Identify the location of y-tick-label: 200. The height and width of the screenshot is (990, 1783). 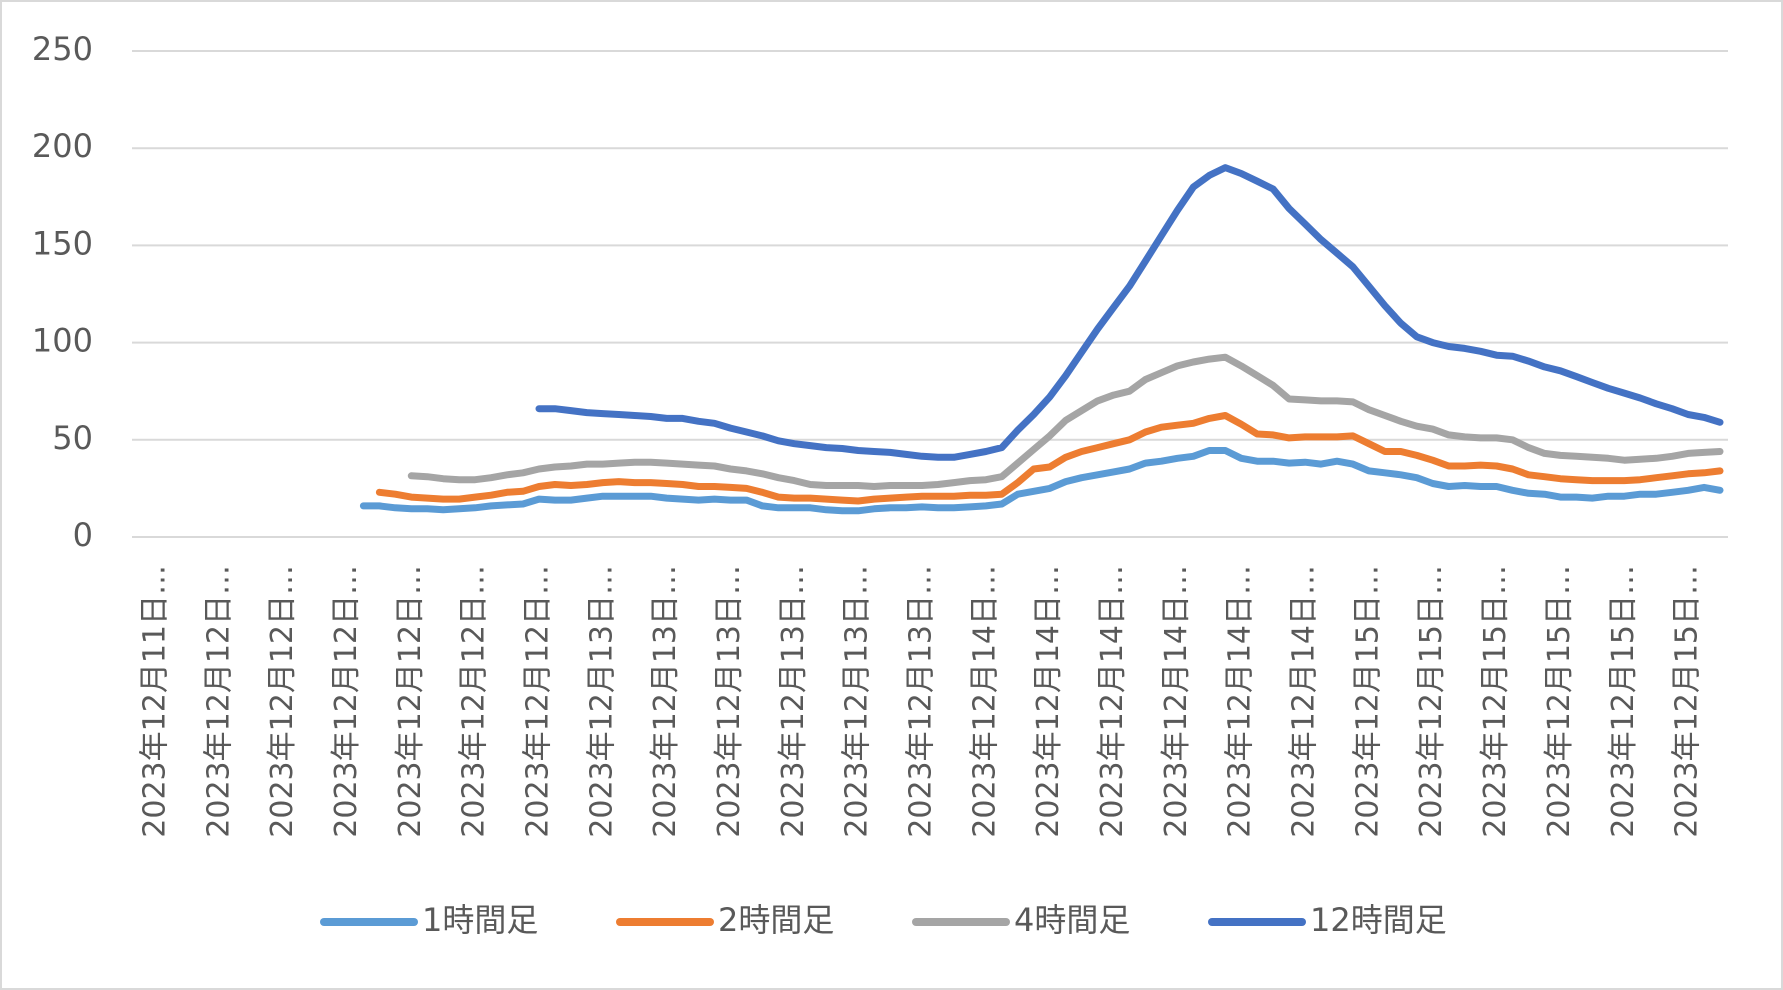
(62, 146).